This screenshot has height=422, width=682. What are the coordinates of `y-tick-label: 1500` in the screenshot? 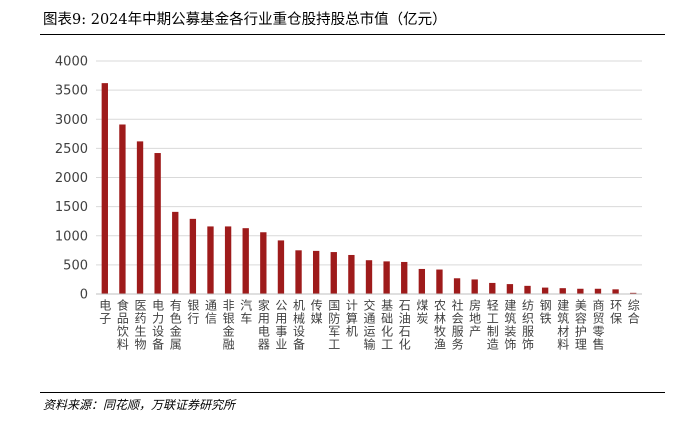 It's located at (71, 207).